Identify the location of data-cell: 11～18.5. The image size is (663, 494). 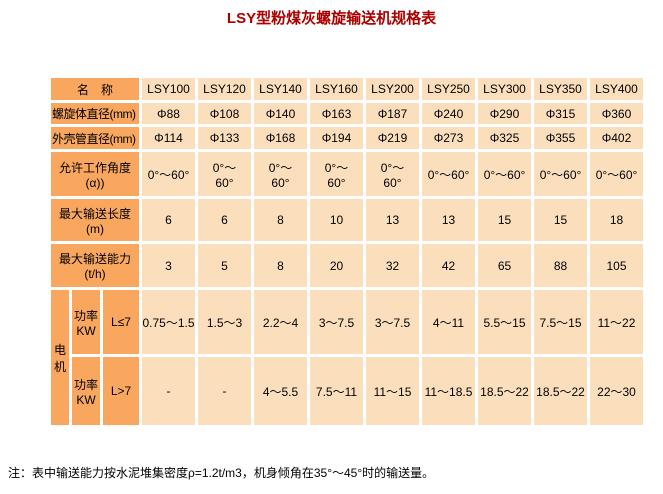
(448, 391).